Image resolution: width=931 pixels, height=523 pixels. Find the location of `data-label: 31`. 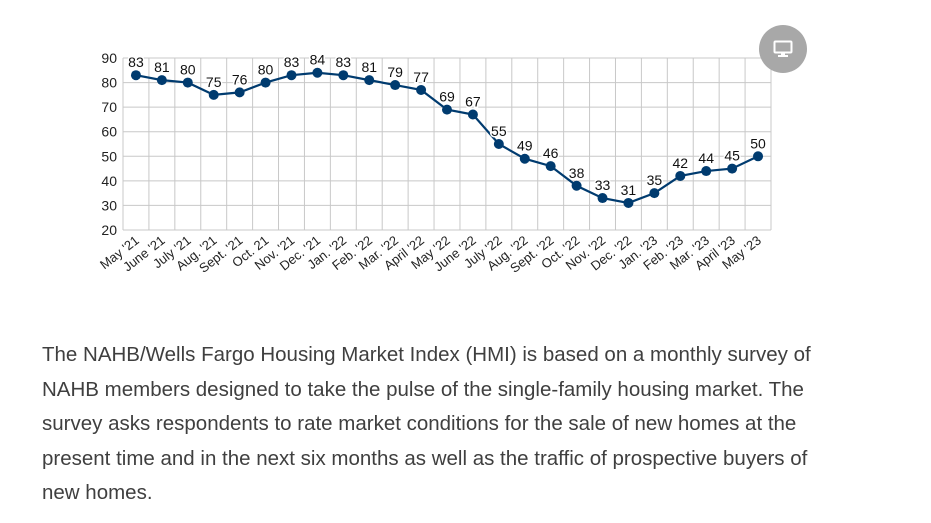

data-label: 31 is located at coordinates (629, 190).